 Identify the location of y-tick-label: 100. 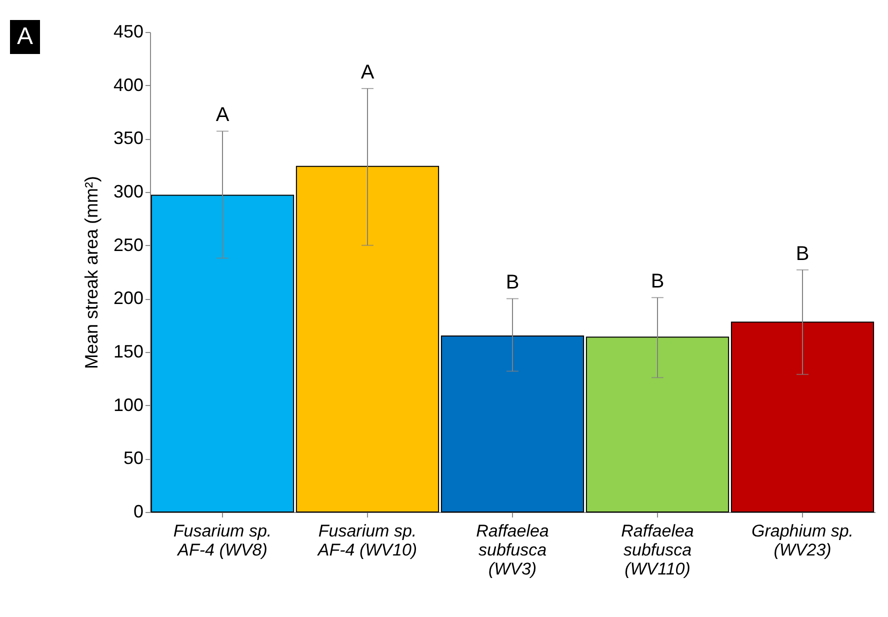
(128, 404).